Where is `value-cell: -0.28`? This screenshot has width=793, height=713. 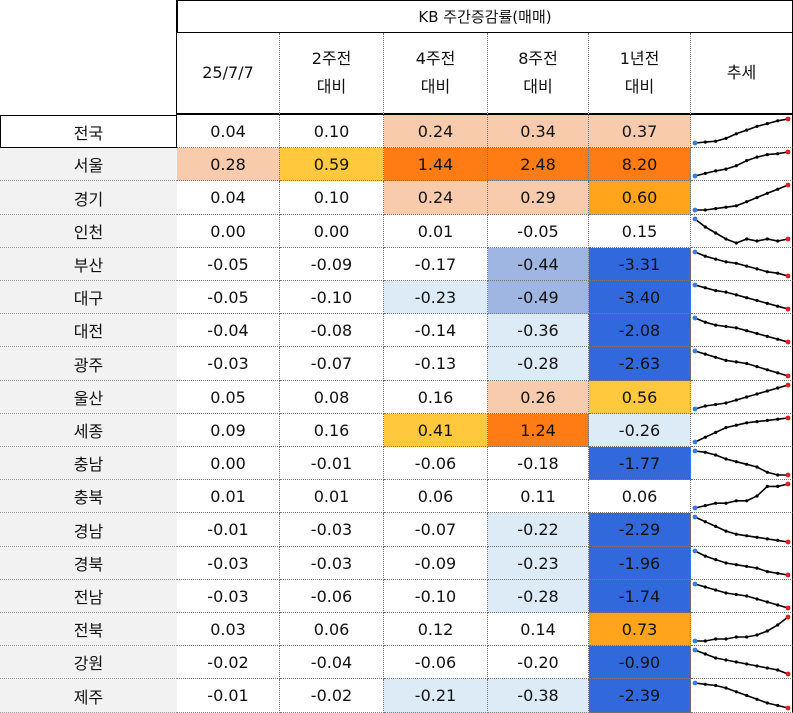 value-cell: -0.28 is located at coordinates (538, 596).